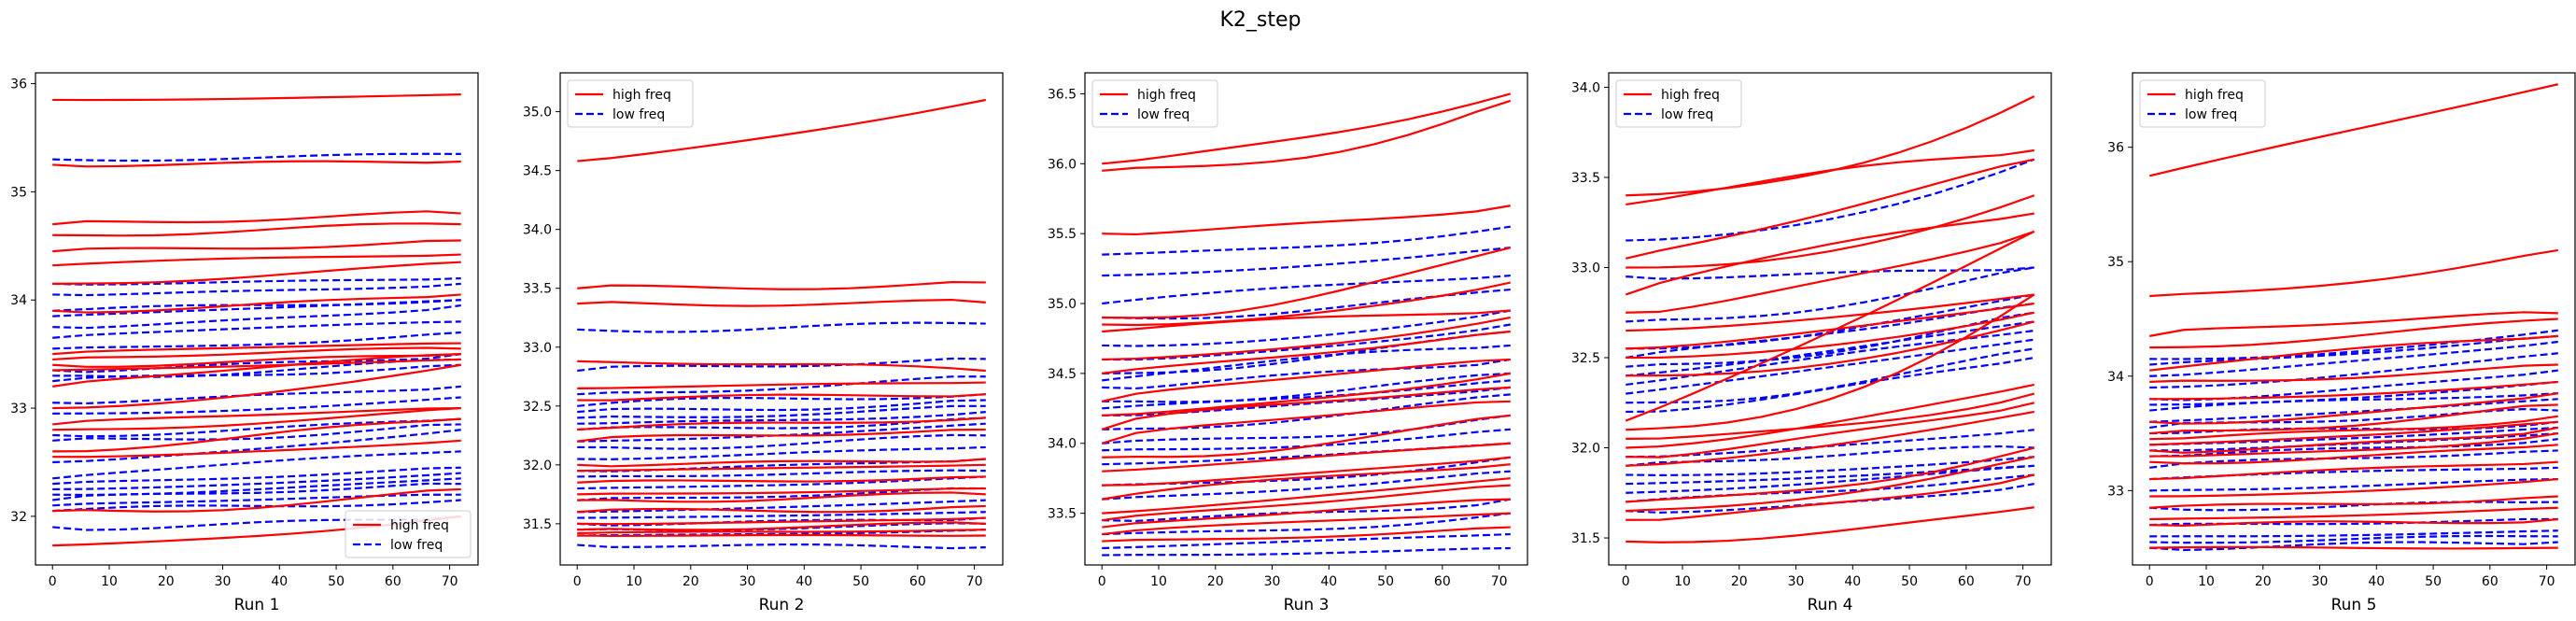  Describe the element at coordinates (860, 582) in the screenshot. I see `x-tick-label: 50` at that location.